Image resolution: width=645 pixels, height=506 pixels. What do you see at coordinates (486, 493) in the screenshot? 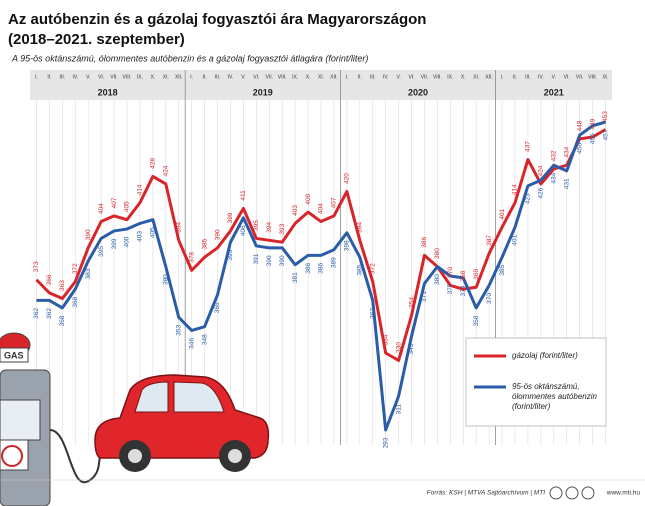
I see `source: Forrás: KSH | MTVA Sajtóarchívum | MTI` at bounding box center [486, 493].